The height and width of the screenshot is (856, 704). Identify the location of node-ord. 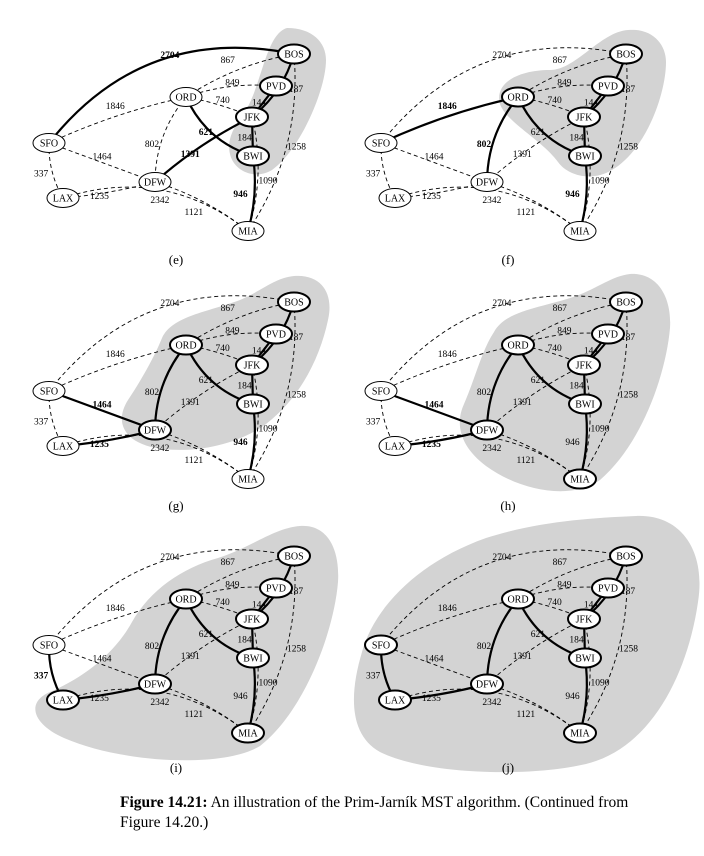
(186, 97).